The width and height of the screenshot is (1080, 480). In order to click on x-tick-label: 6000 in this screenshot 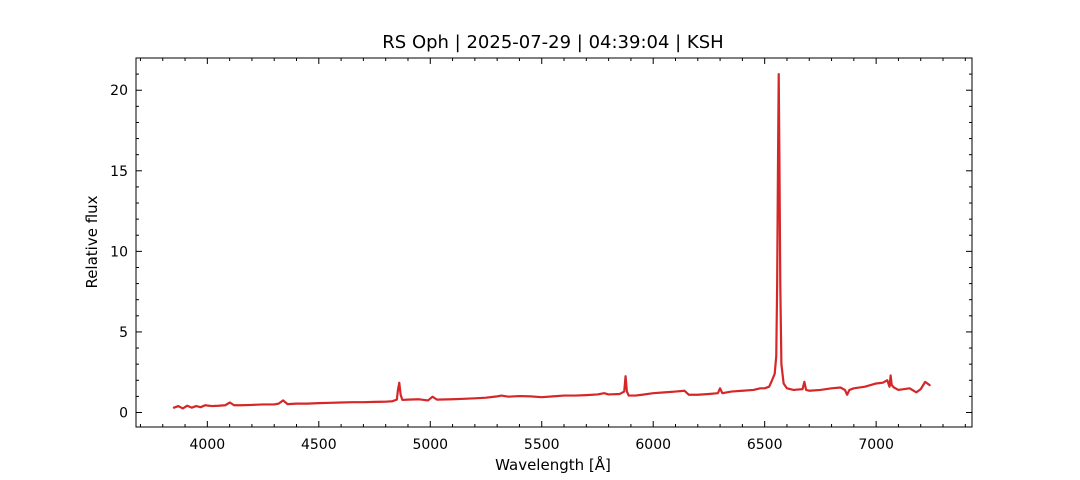, I will do `click(653, 445)`.